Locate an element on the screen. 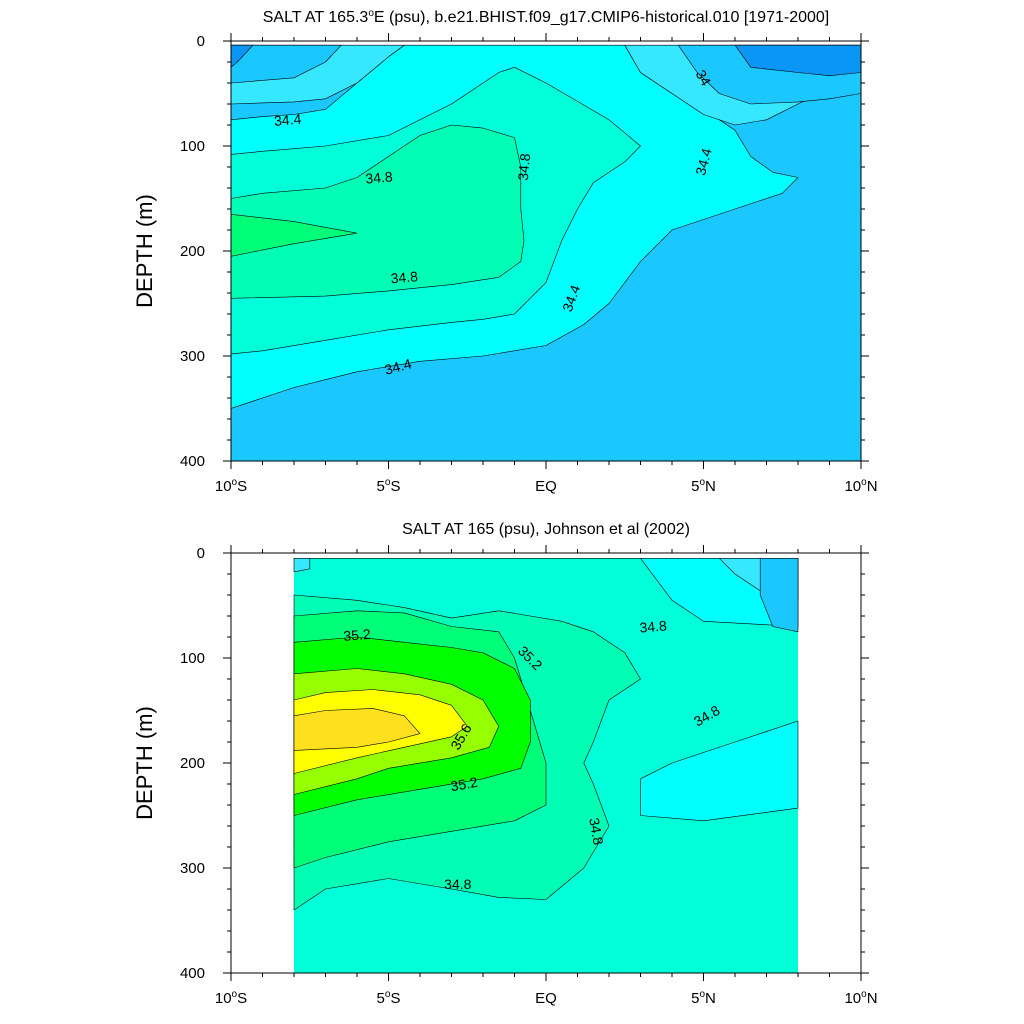  contour-labels: 34.434.8 34.834.834.434.434.434 is located at coordinates (493, 222).